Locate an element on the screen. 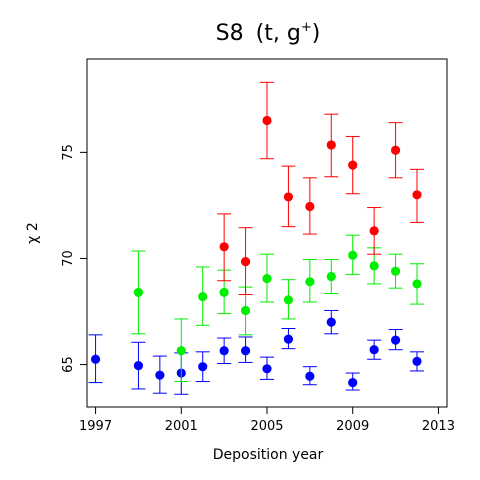 This screenshot has width=480, height=480. x-tick-label: 2005 is located at coordinates (266, 426).